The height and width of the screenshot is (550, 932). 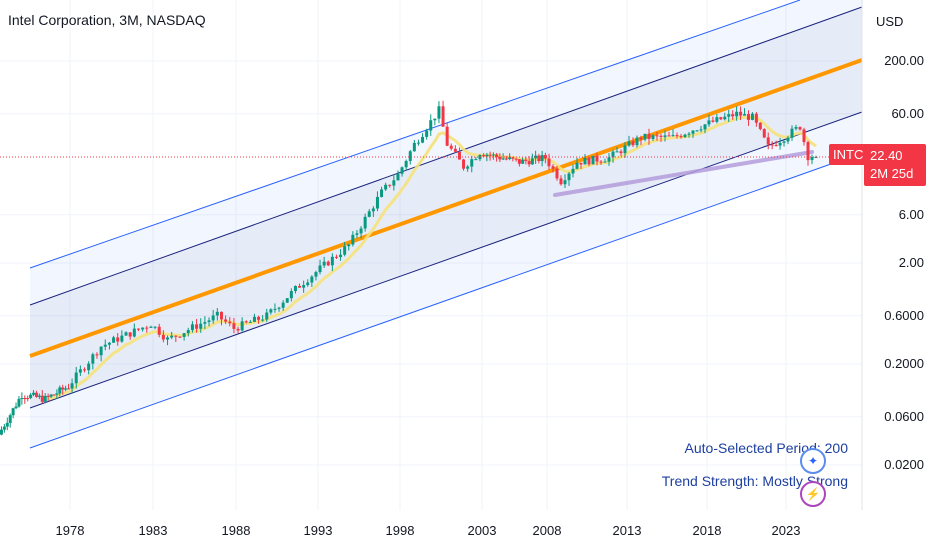 I want to click on price-tick: 0.2000, so click(x=904, y=363).